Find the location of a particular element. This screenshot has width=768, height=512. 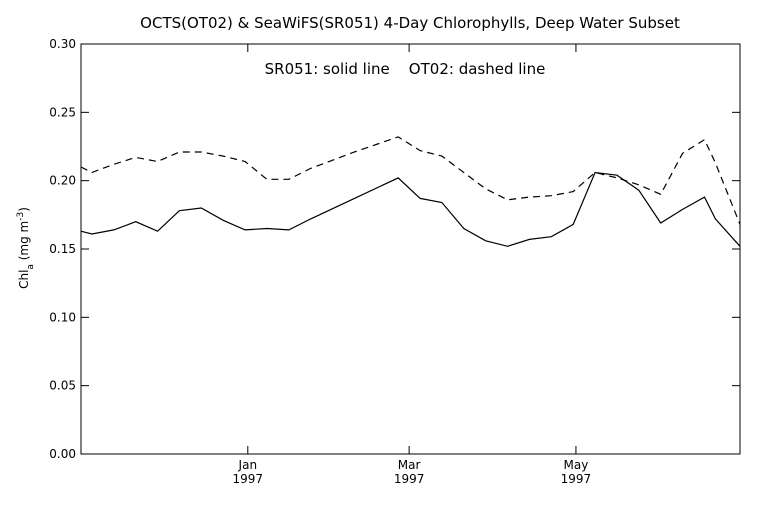

y-axis-label-base: Chl is located at coordinates (24, 279).